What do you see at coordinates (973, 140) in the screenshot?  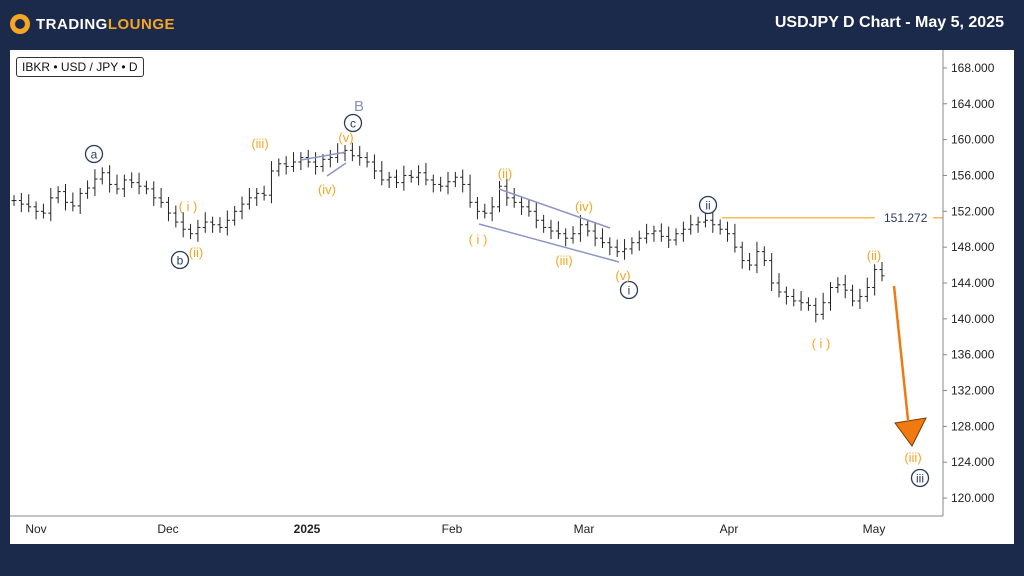 I see `y-tick-label: 160.000` at bounding box center [973, 140].